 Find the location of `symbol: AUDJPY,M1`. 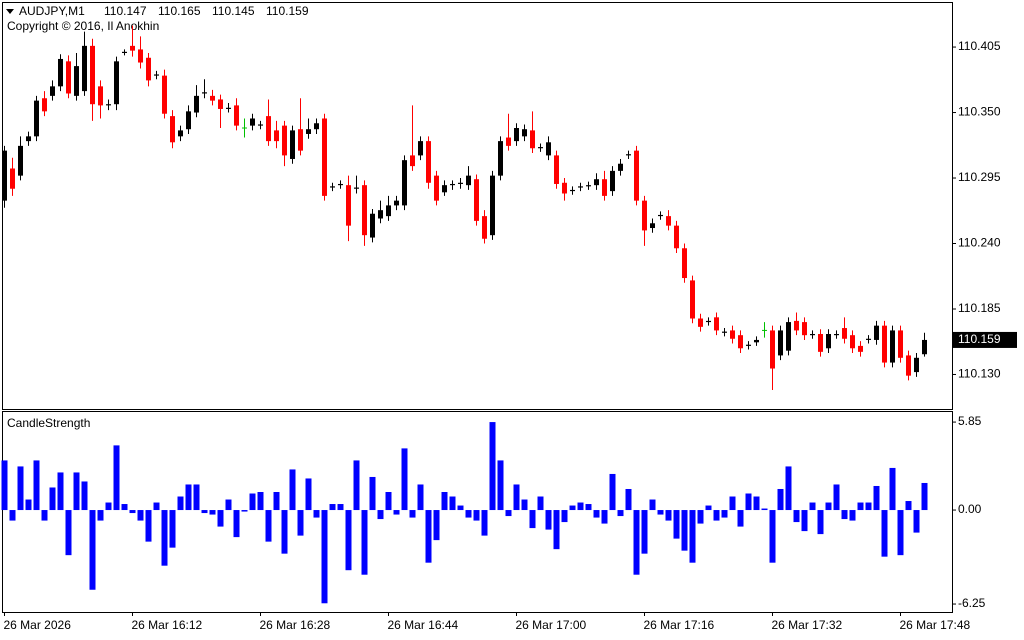

symbol: AUDJPY,M1 is located at coordinates (52, 11).